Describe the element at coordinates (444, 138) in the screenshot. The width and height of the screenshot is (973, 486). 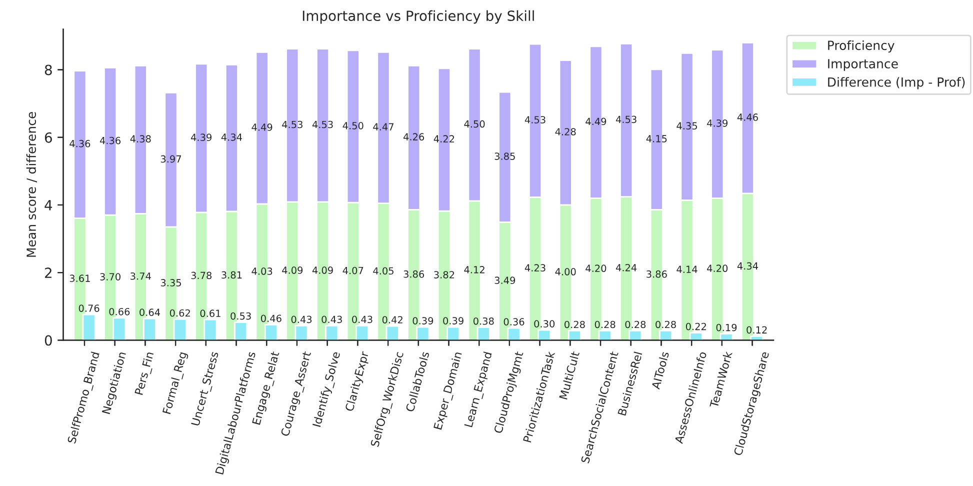
I see `data-label: 4.22` at that location.